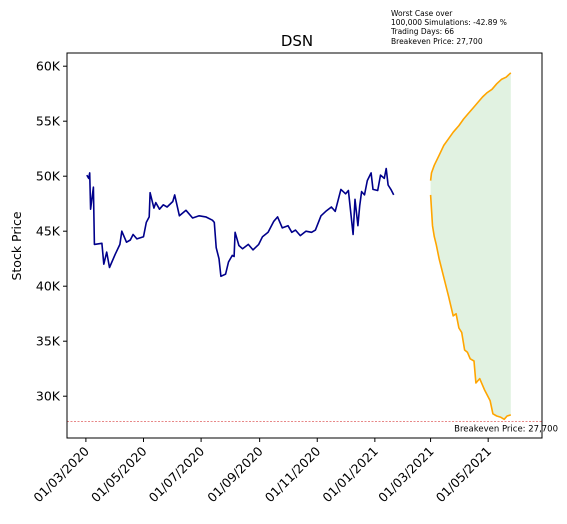  I want to click on simulation-upper-line, so click(470, 126).